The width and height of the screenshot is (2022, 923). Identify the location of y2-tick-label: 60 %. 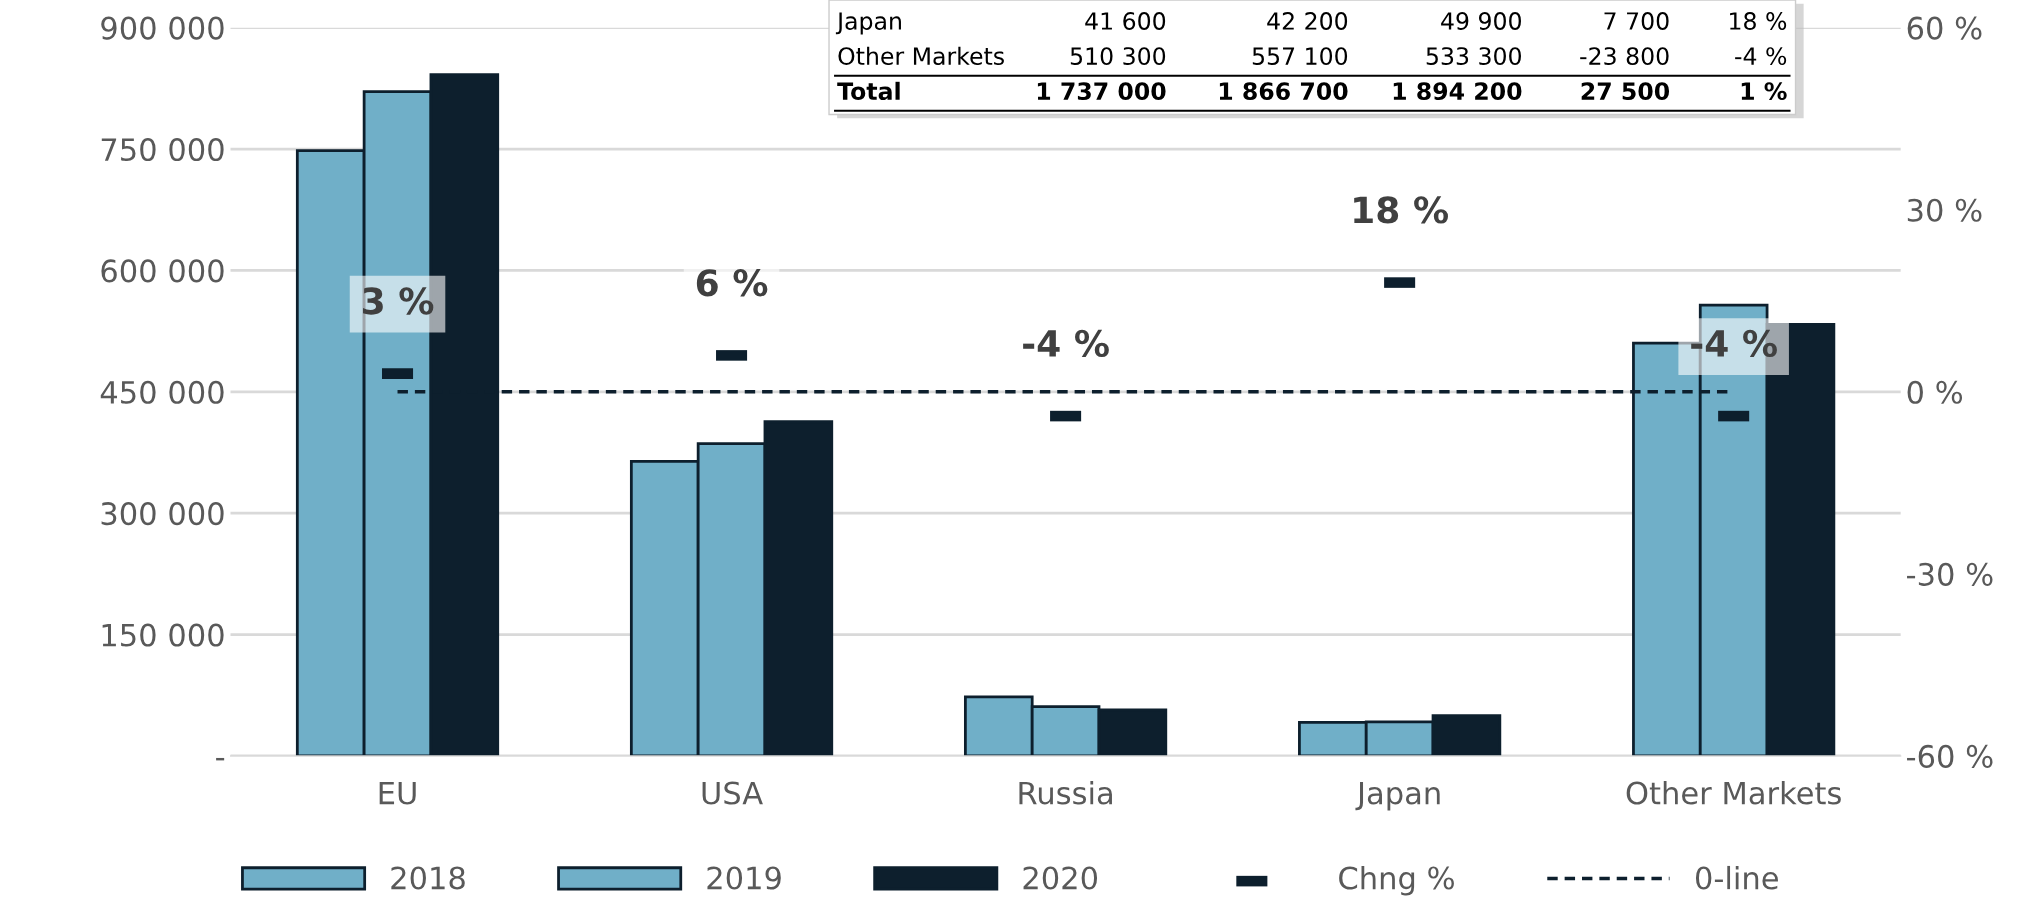
(1944, 28).